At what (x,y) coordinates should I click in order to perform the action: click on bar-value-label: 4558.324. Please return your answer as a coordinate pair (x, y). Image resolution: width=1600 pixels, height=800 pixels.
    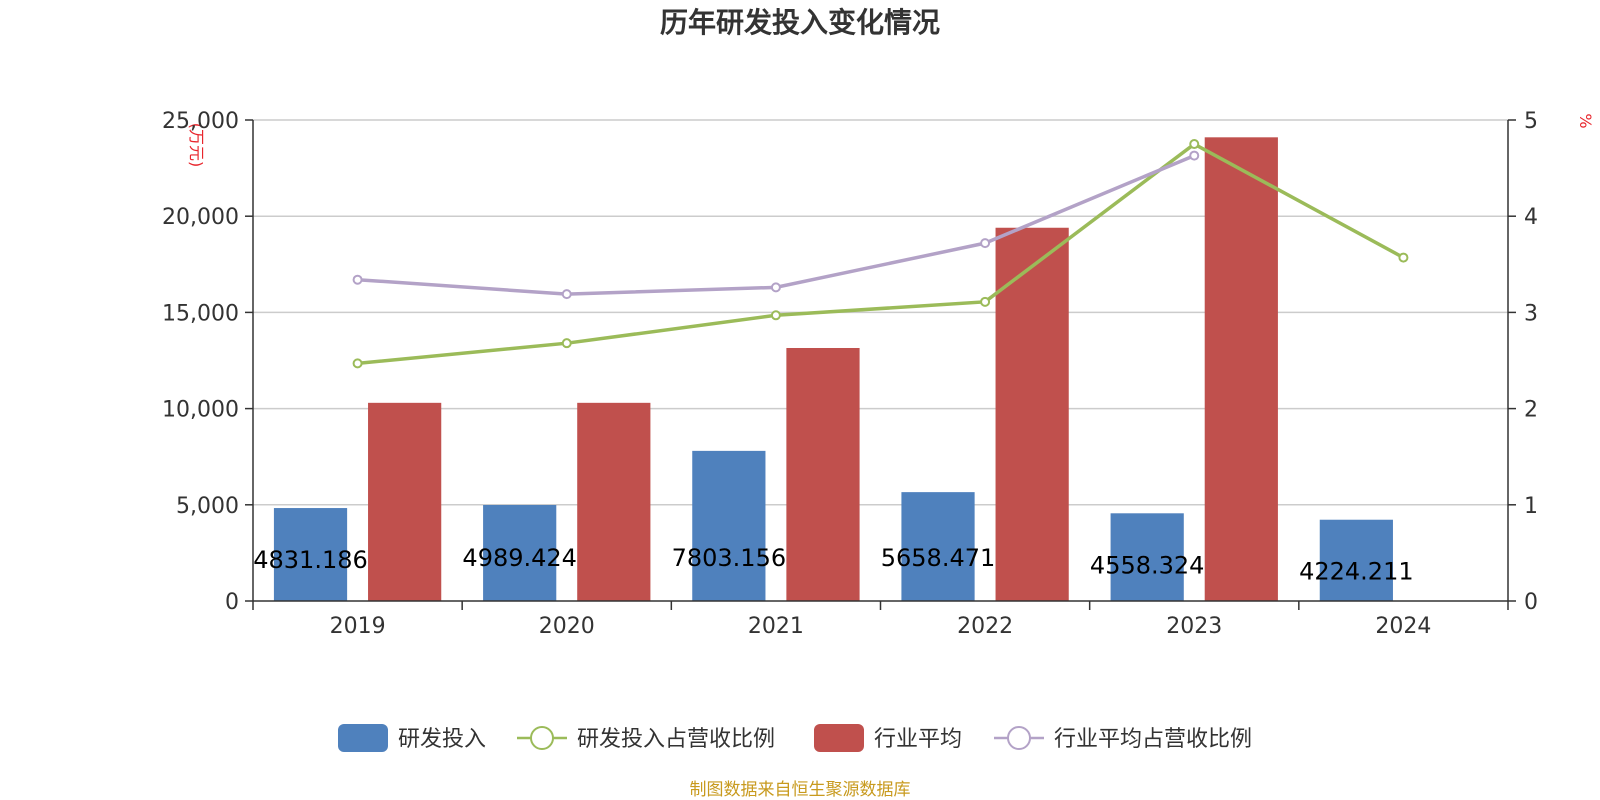
    Looking at the image, I should click on (1147, 565).